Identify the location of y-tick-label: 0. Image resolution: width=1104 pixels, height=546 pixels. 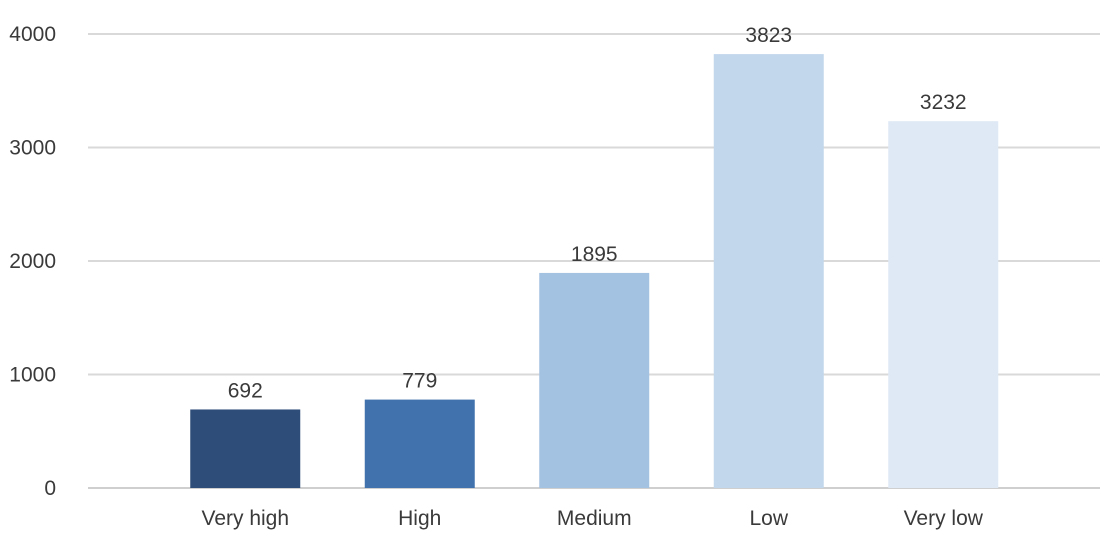
(50, 488).